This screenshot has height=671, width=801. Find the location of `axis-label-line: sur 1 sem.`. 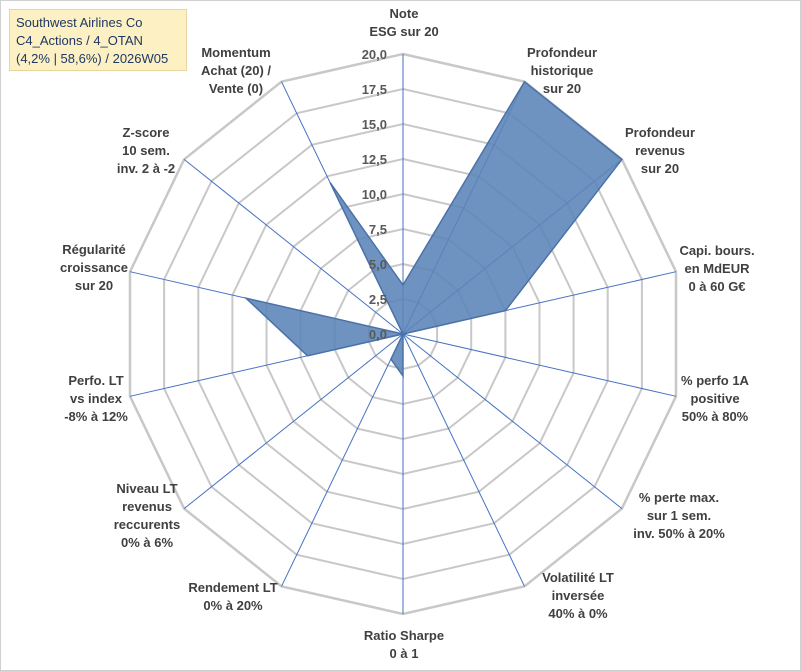

axis-label-line: sur 1 sem. is located at coordinates (679, 515).